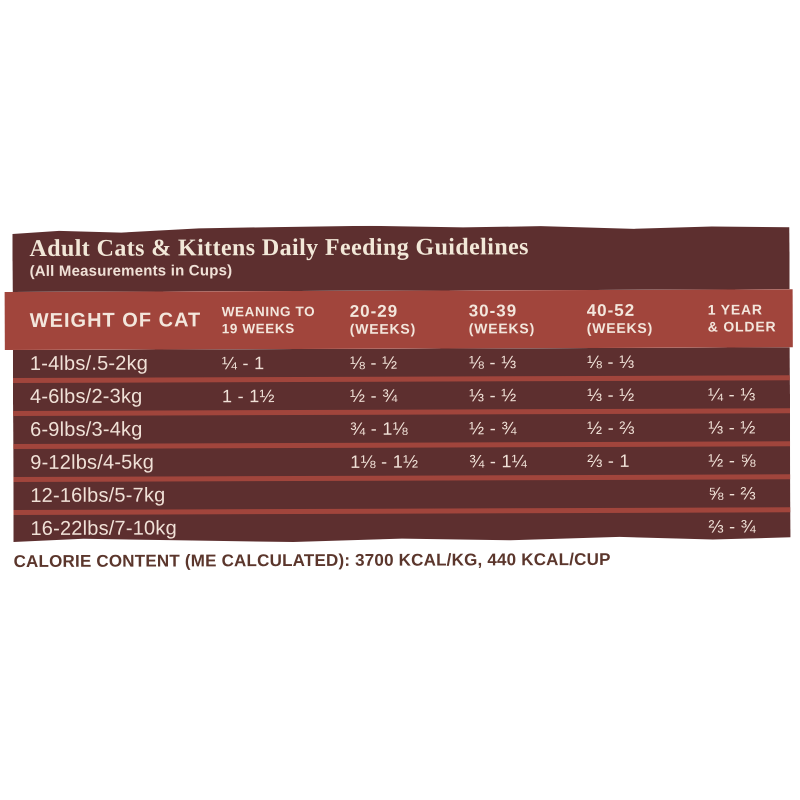  Describe the element at coordinates (86, 396) in the screenshot. I see `weight-cell: 4-6lbs/2-3kg` at that location.